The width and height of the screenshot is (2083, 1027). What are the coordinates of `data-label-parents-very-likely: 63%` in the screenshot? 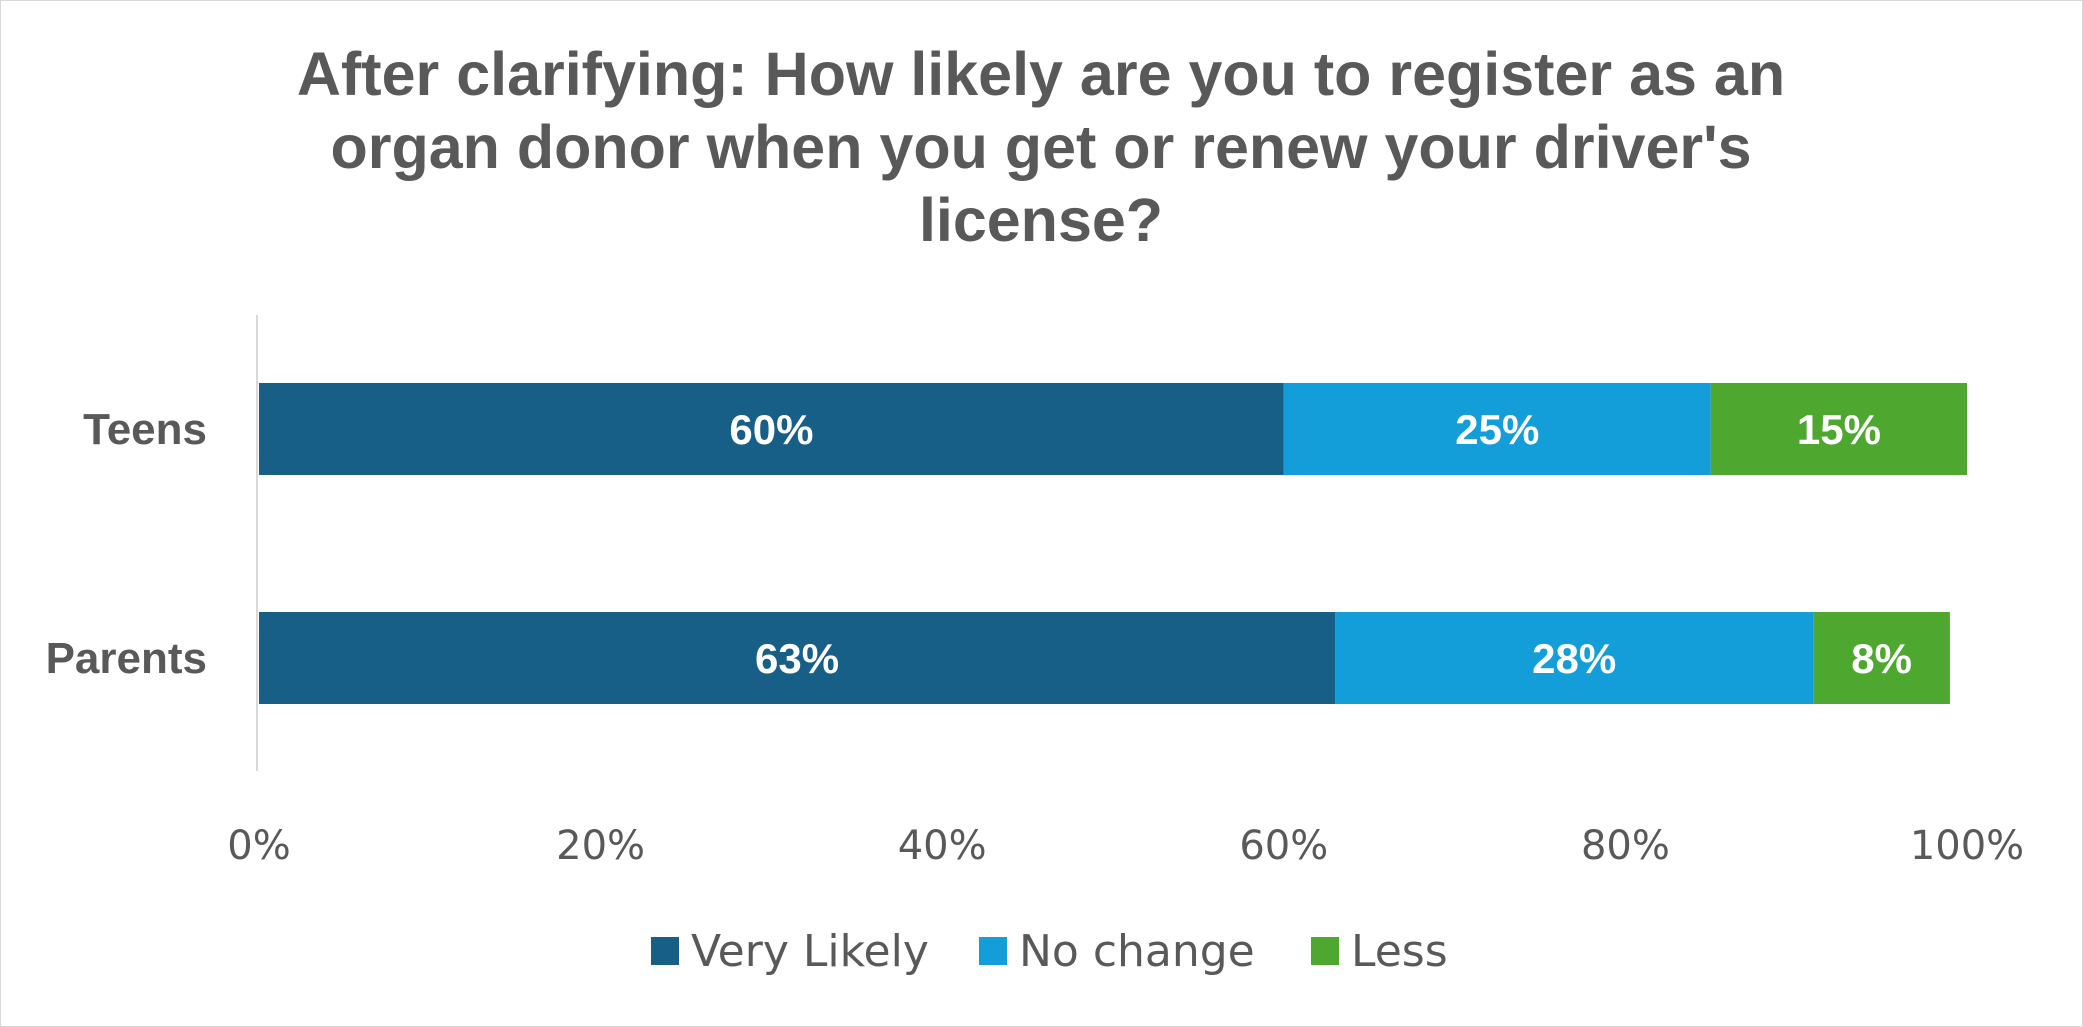 It's located at (797, 658).